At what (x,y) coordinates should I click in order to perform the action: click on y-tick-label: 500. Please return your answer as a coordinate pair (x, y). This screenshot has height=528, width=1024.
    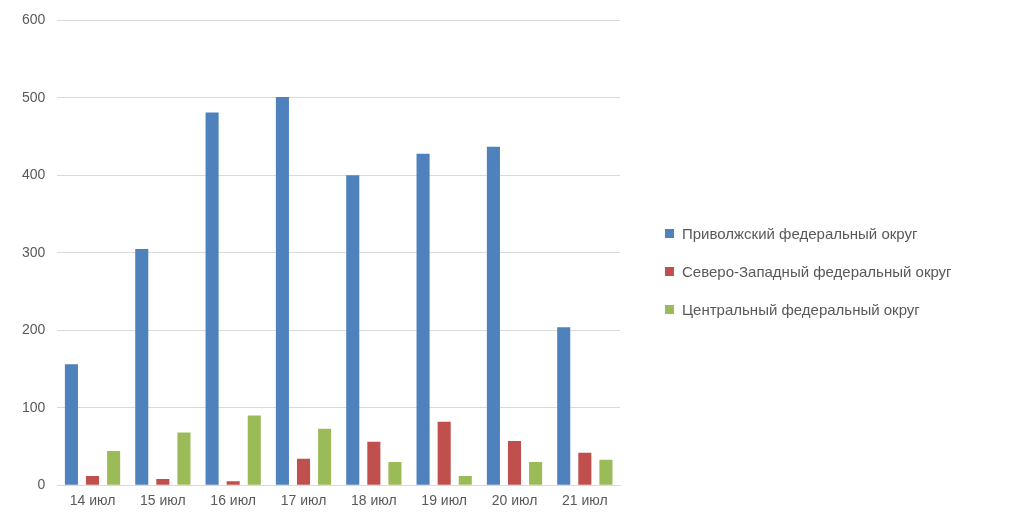
    Looking at the image, I should click on (34, 96).